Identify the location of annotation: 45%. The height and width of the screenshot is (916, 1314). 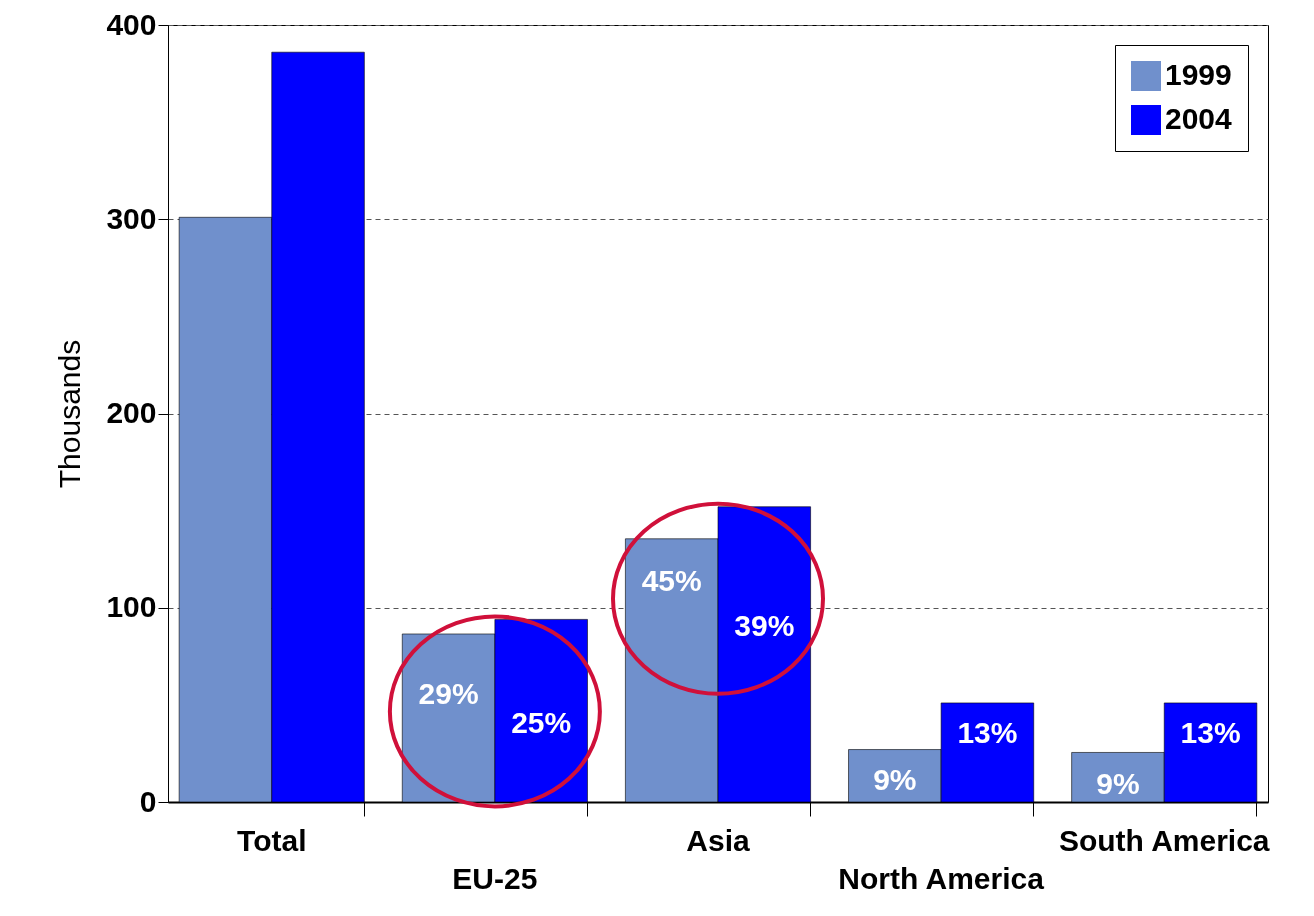
(671, 581).